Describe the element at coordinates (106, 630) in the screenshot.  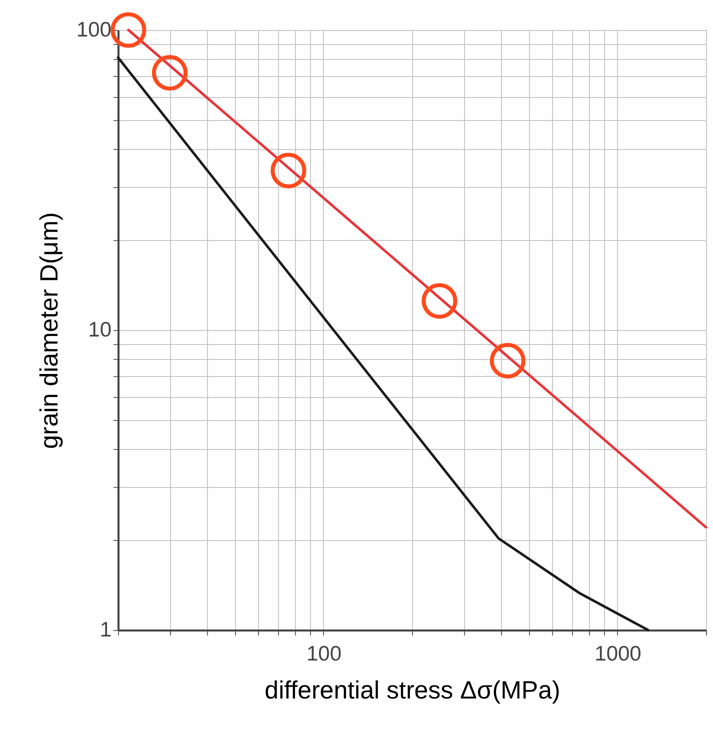
I see `y-tick-label: 1` at that location.